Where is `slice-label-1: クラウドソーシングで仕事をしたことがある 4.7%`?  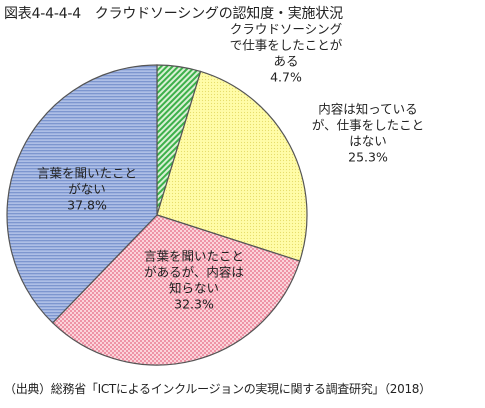 slice-label-1: クラウドソーシングで仕事をしたことがある 4.7% is located at coordinates (286, 53).